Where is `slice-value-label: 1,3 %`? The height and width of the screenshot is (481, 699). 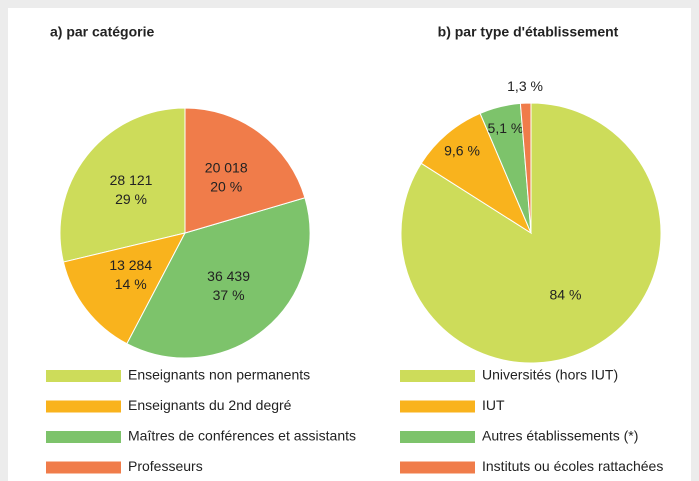
slice-value-label: 1,3 % is located at coordinates (525, 86).